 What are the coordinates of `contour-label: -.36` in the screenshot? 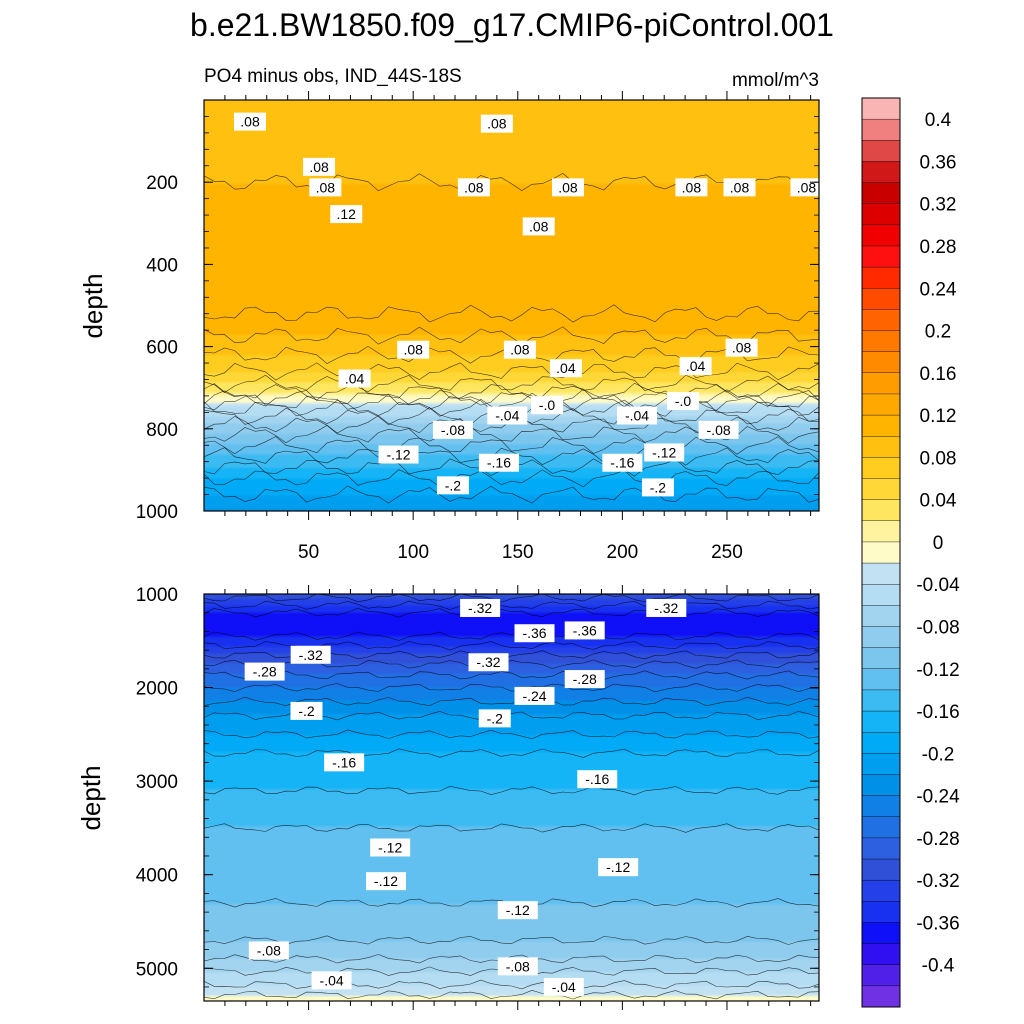 It's located at (534, 633).